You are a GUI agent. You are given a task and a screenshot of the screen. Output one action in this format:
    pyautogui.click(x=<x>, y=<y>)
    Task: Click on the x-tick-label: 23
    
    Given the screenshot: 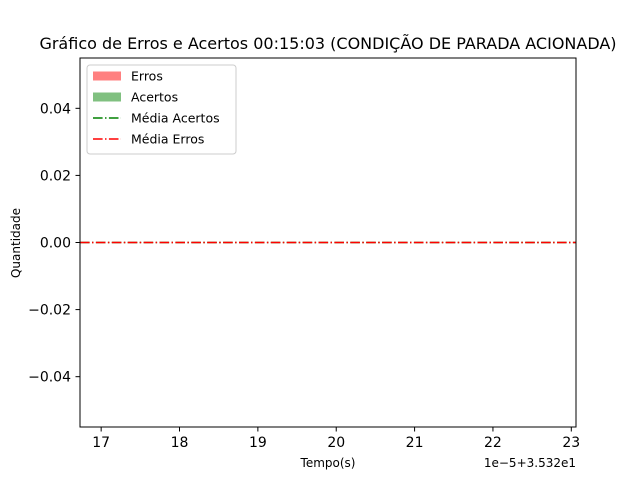 What is the action you would take?
    pyautogui.click(x=571, y=443)
    